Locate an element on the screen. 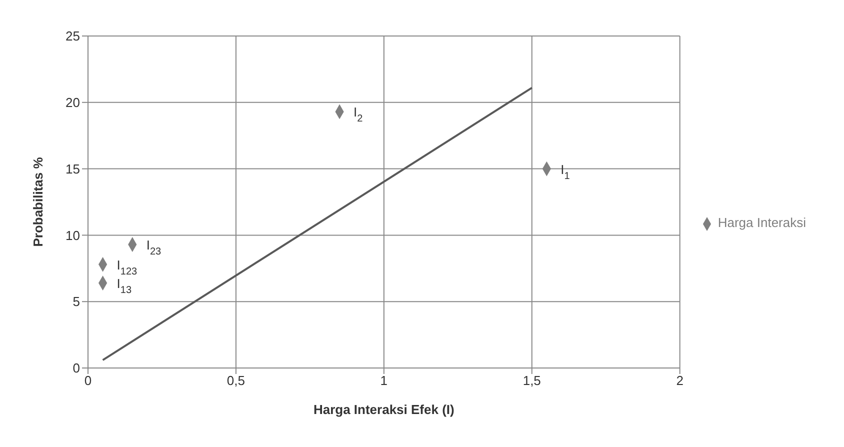 This screenshot has width=844, height=447. x-tick-label: 1,5 is located at coordinates (531, 380).